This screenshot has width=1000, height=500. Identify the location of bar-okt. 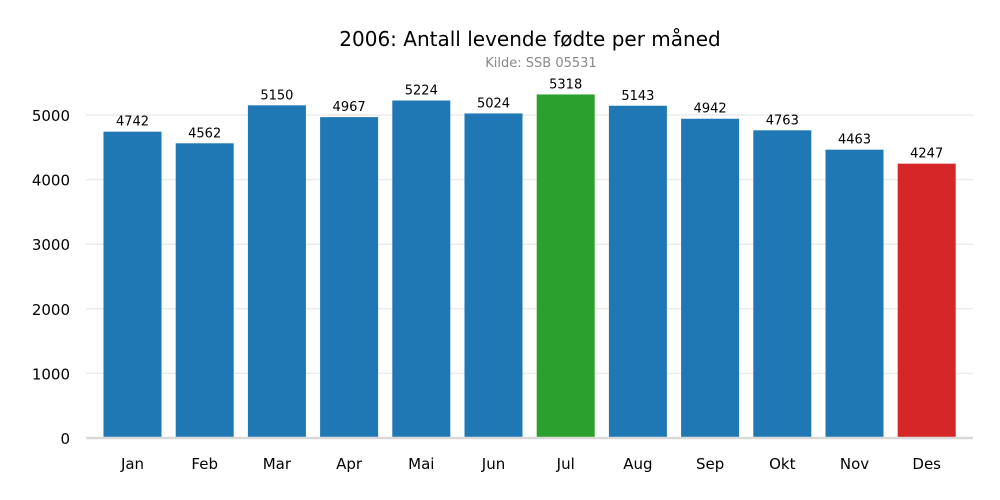
(782, 284).